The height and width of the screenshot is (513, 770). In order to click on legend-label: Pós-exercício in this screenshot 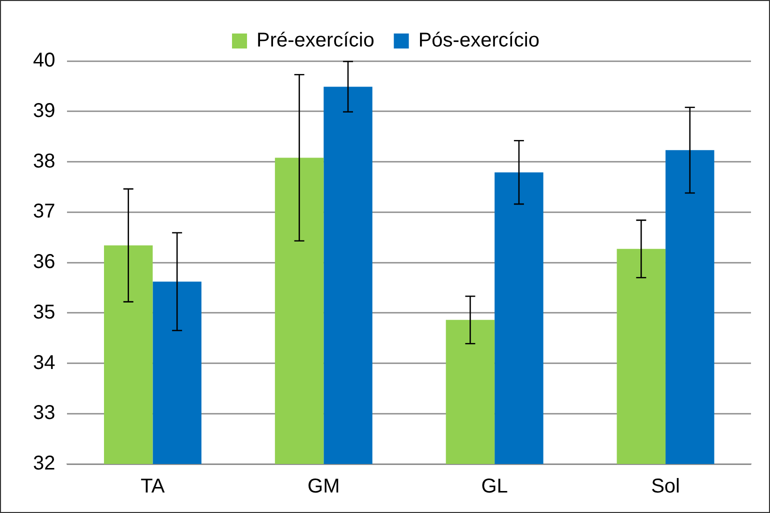, I will do `click(479, 41)`.